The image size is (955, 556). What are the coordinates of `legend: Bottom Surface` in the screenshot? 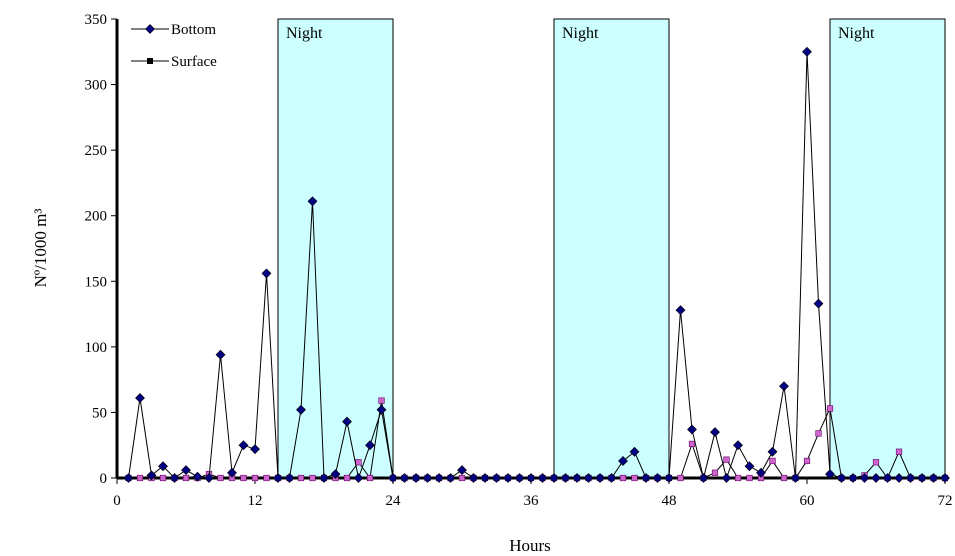 It's located at (174, 46).